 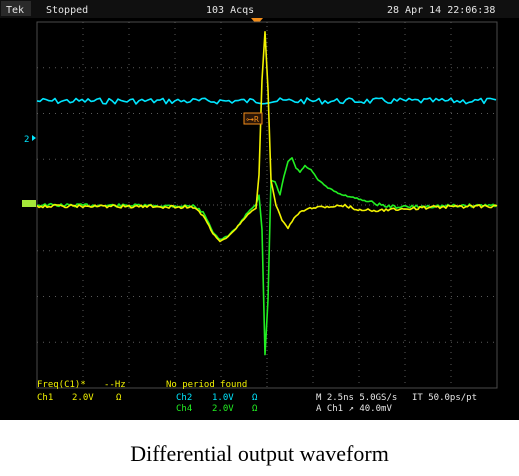 I want to click on trigger-setting: A Ch1 ↗ 40.0mV, so click(x=354, y=409).